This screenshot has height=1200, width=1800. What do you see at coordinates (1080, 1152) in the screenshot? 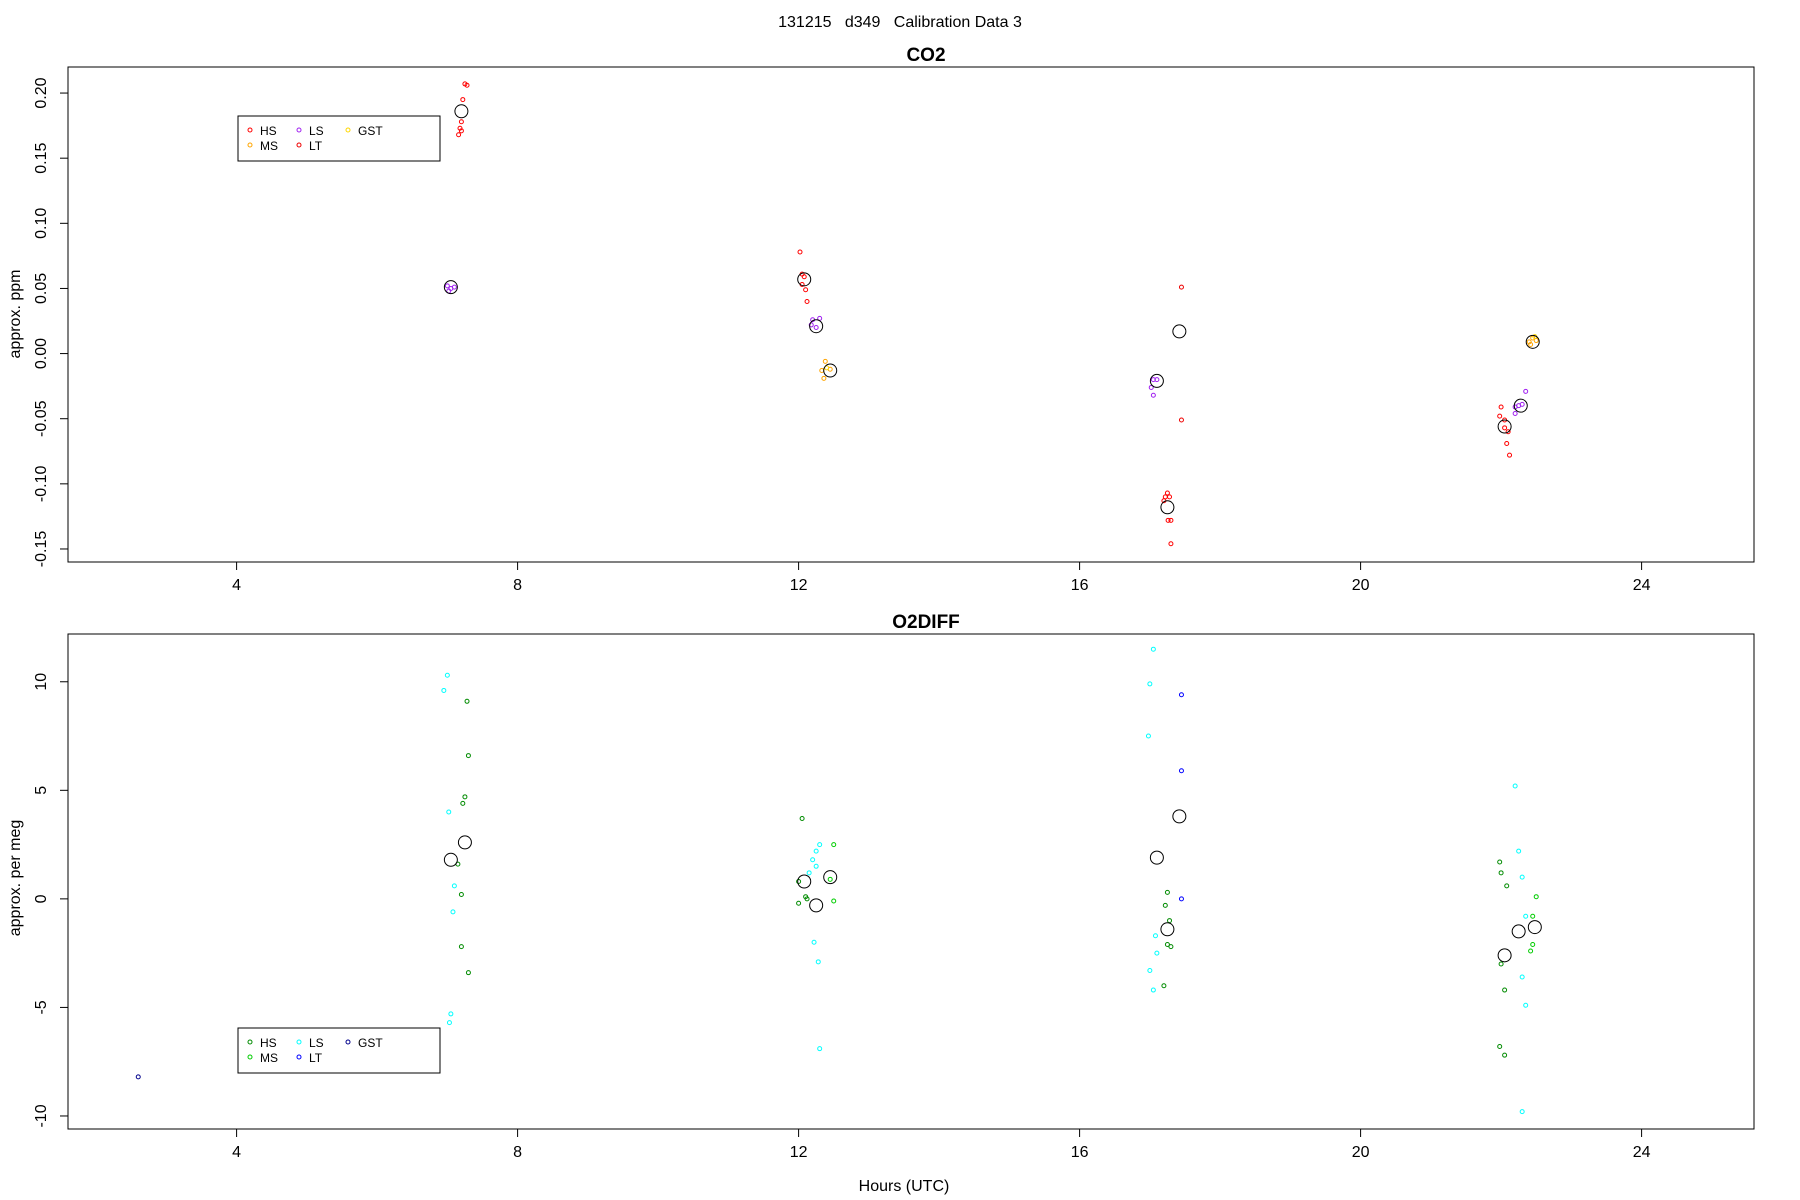
I see `o2diff-x-tick-label: 16` at bounding box center [1080, 1152].